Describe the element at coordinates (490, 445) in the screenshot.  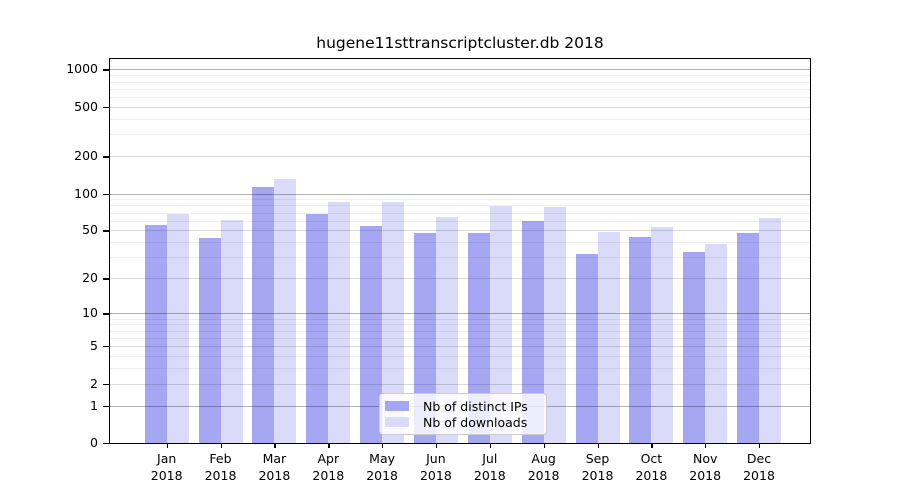
I see `x-tick-mark-jul` at that location.